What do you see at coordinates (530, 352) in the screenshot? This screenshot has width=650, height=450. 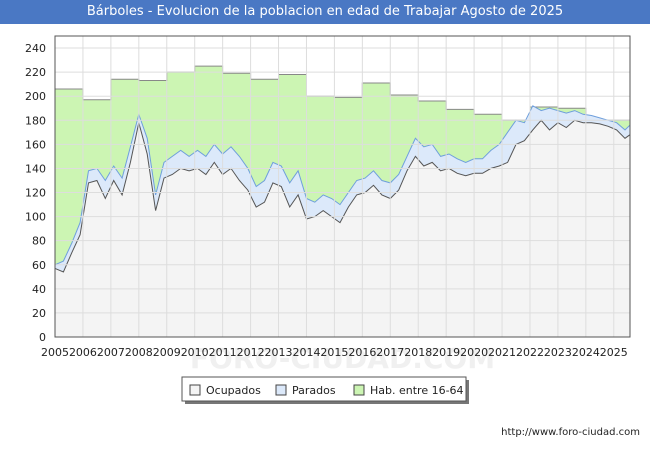 I see `x-tick-label: 2022` at bounding box center [530, 352].